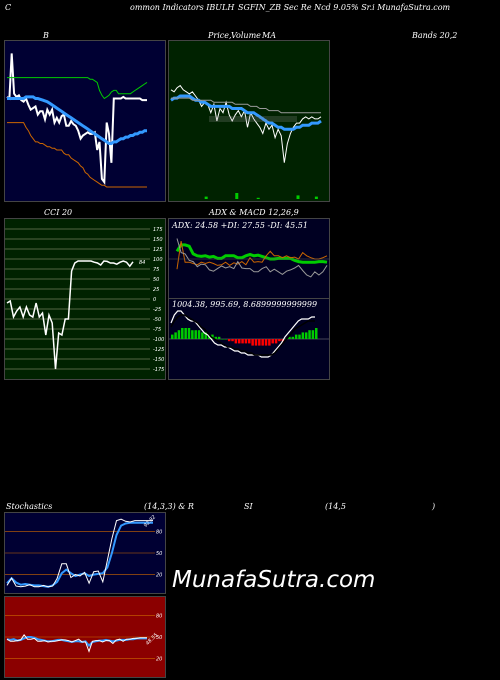 The image size is (500, 680). I want to click on adx-panel: ADX: 24.58 +DI: 27.55 -DI: 45.51, so click(249, 259).